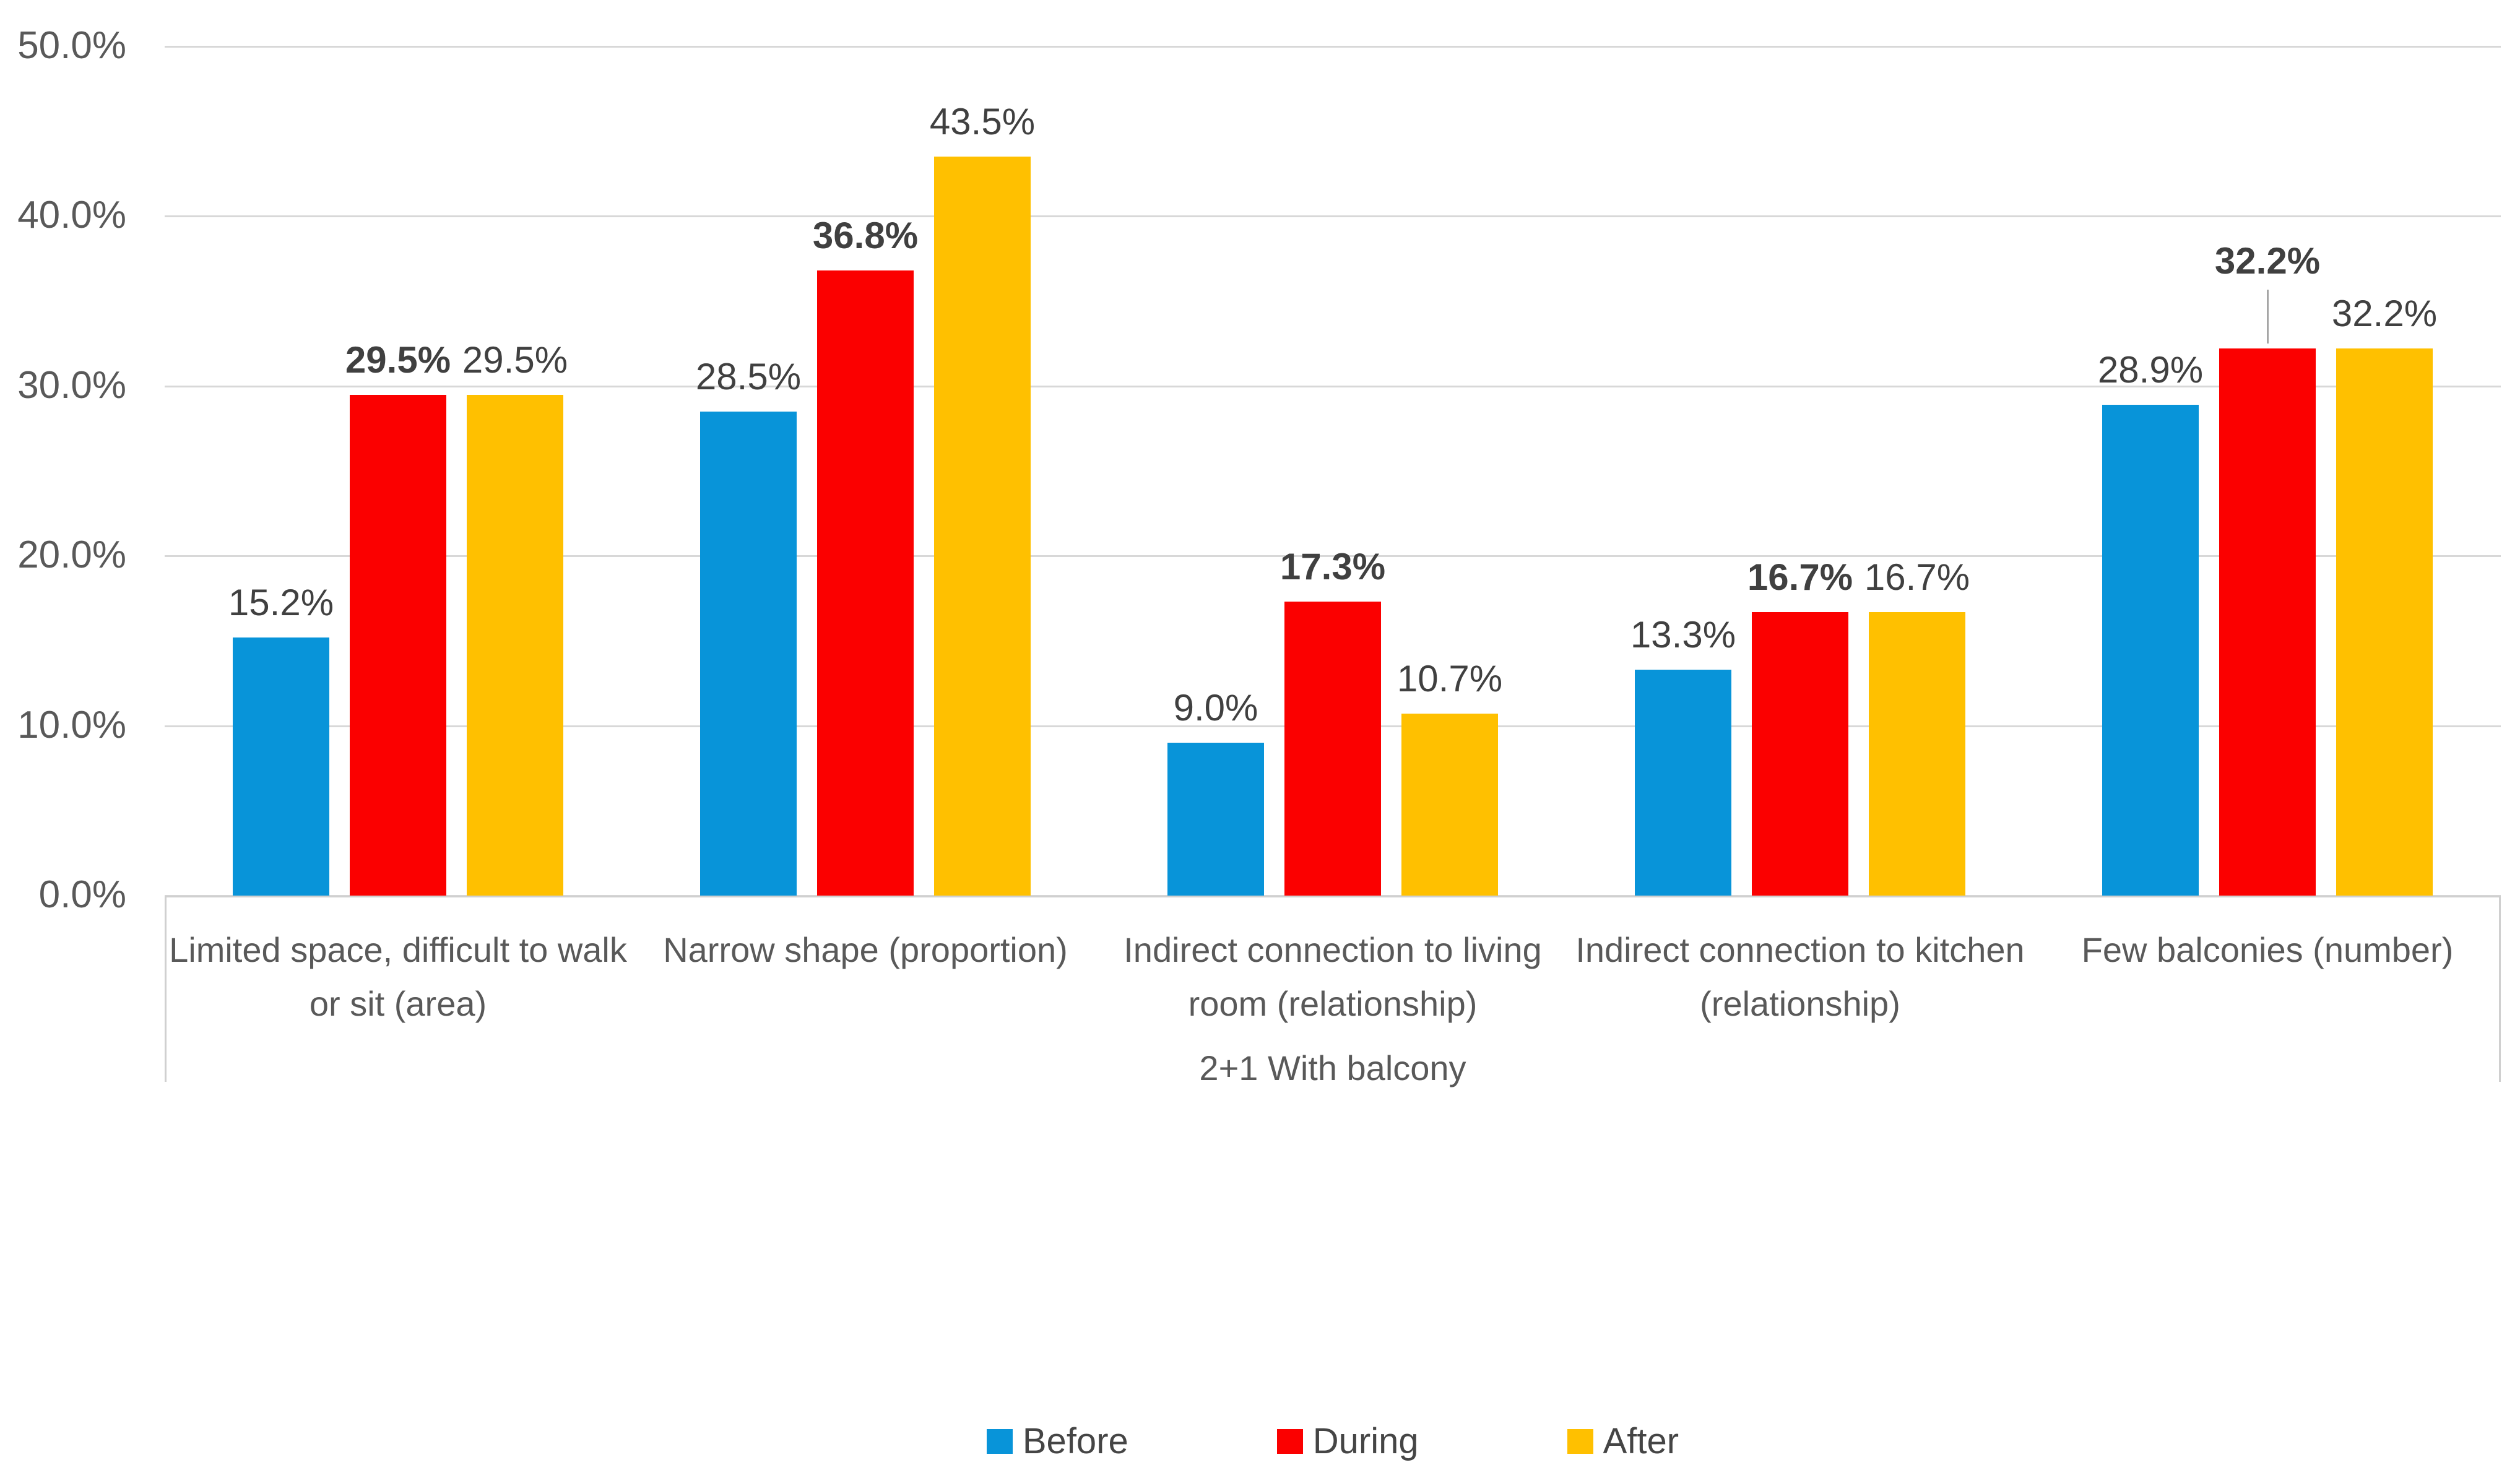 The height and width of the screenshot is (1478, 2520). What do you see at coordinates (1289, 1441) in the screenshot?
I see `legend-marker-during-icon` at bounding box center [1289, 1441].